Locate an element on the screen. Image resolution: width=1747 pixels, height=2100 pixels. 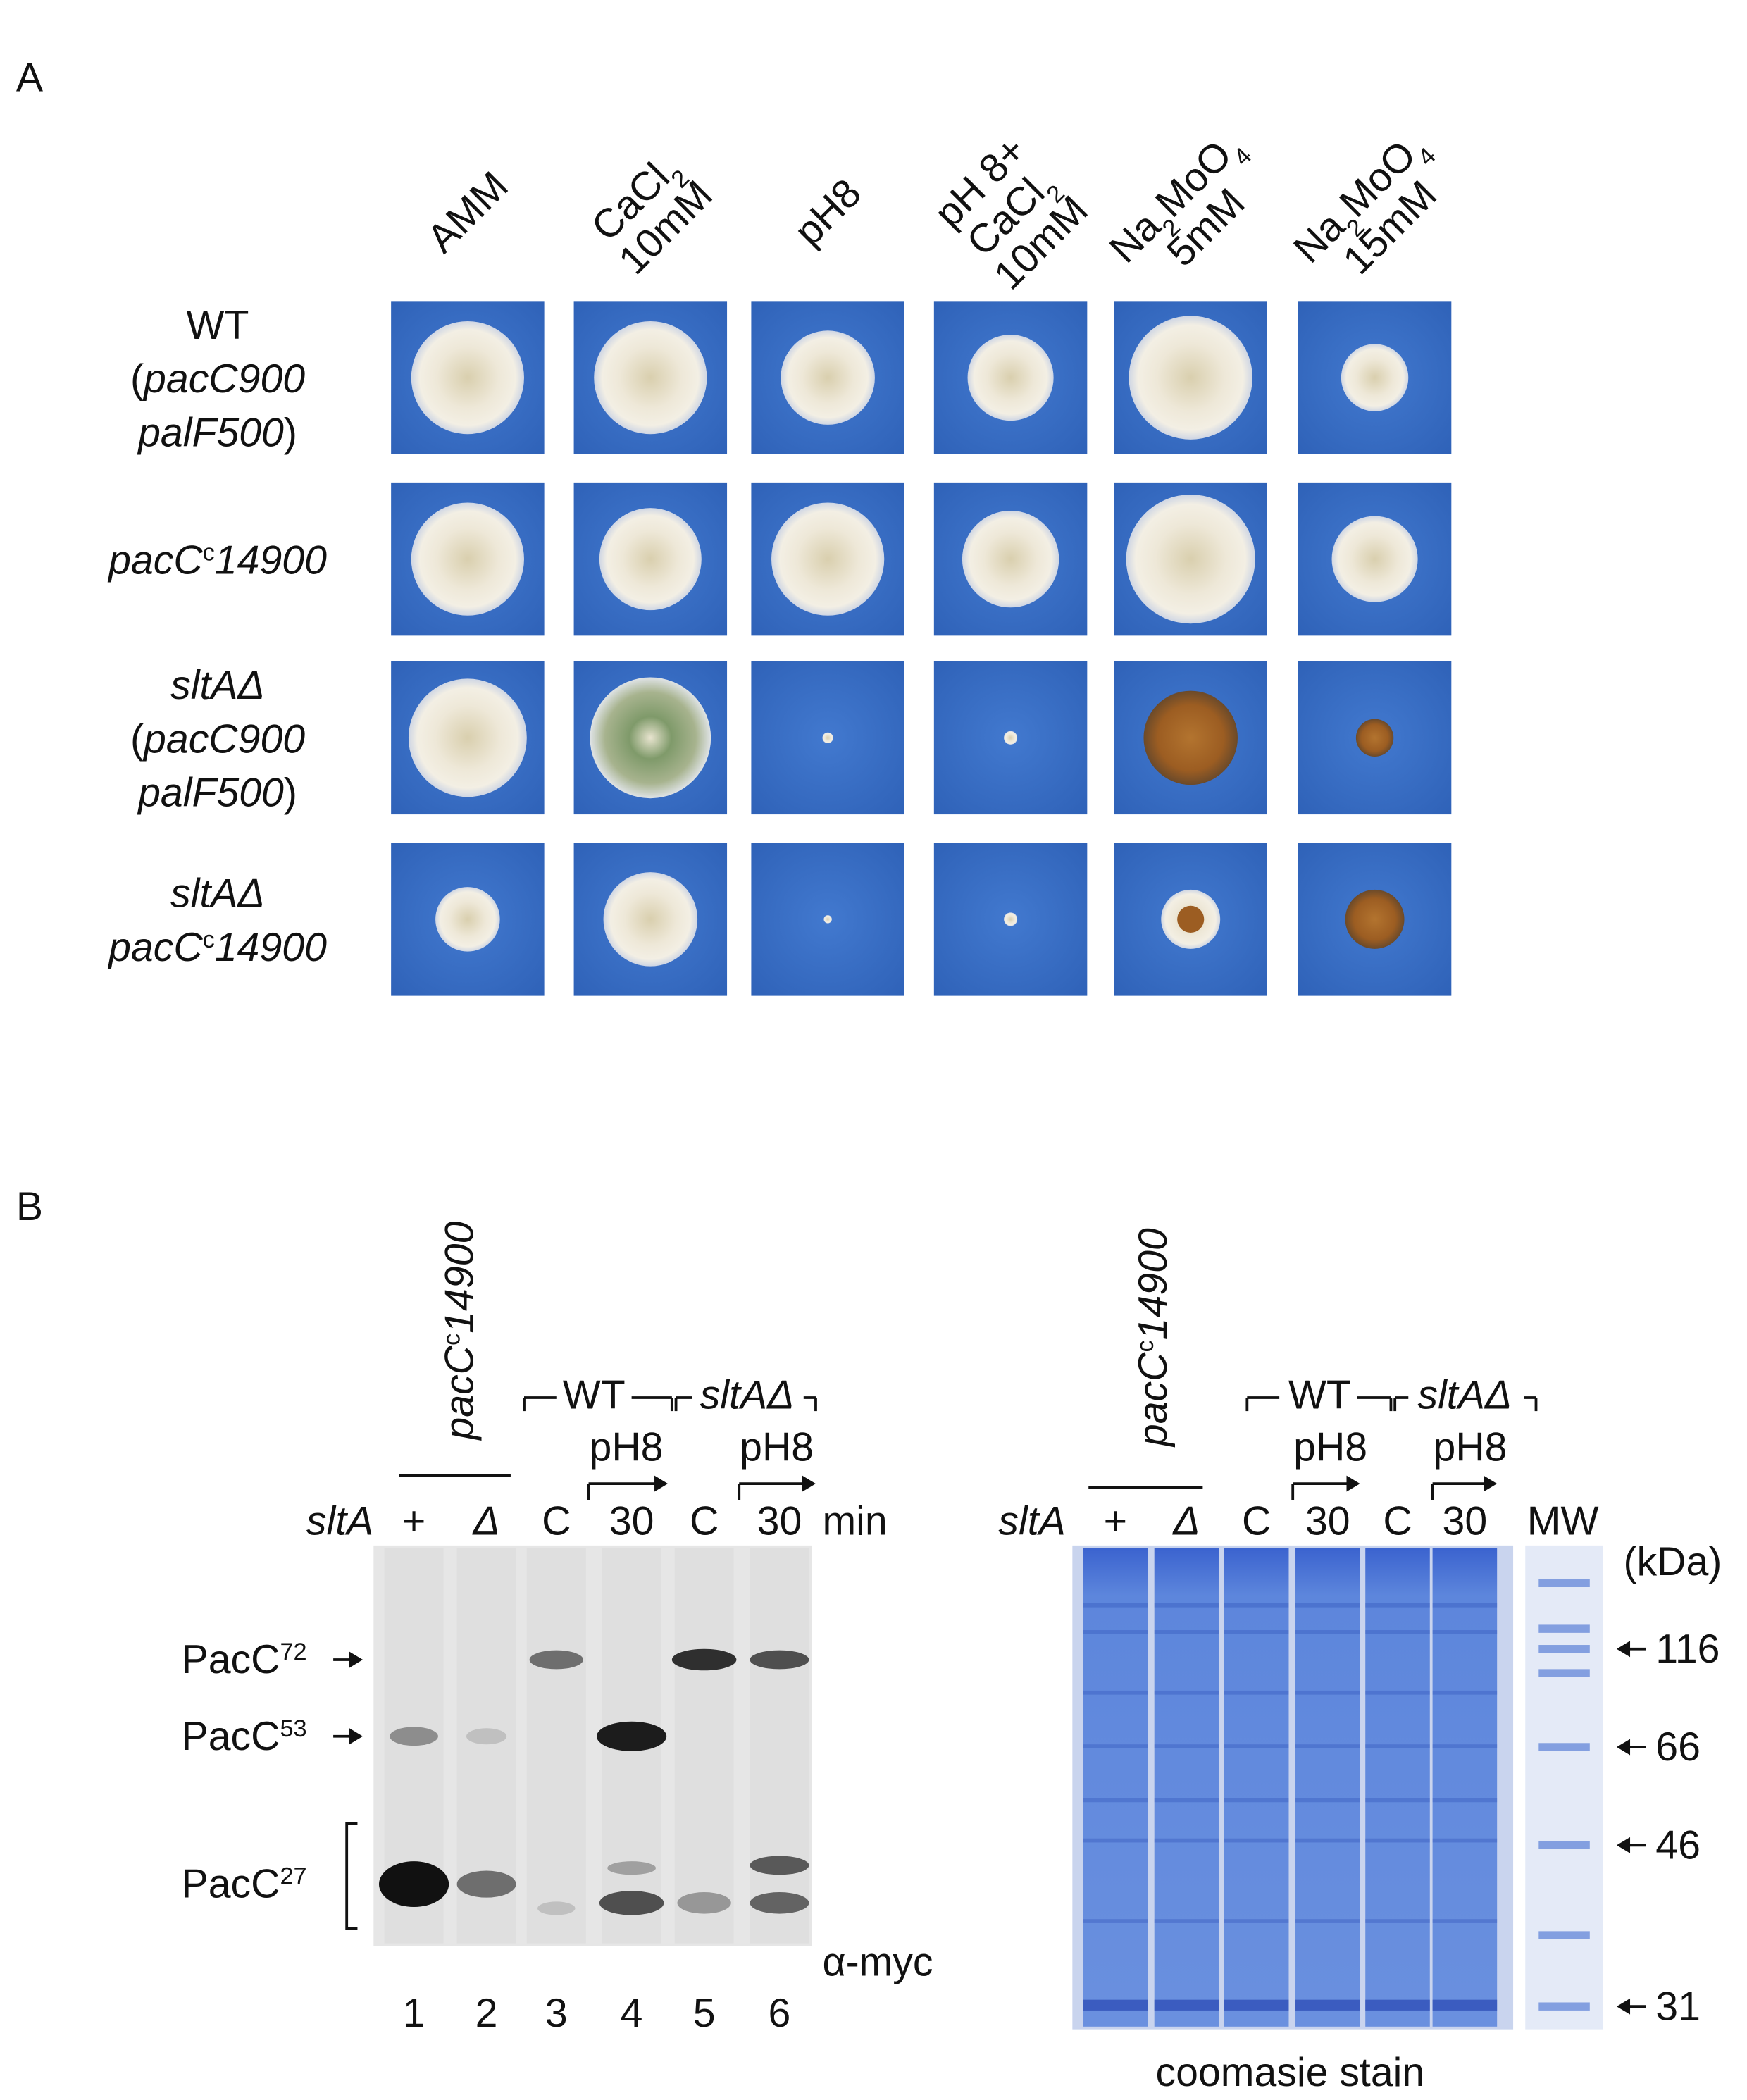
marker-lane is located at coordinates (1564, 1788).